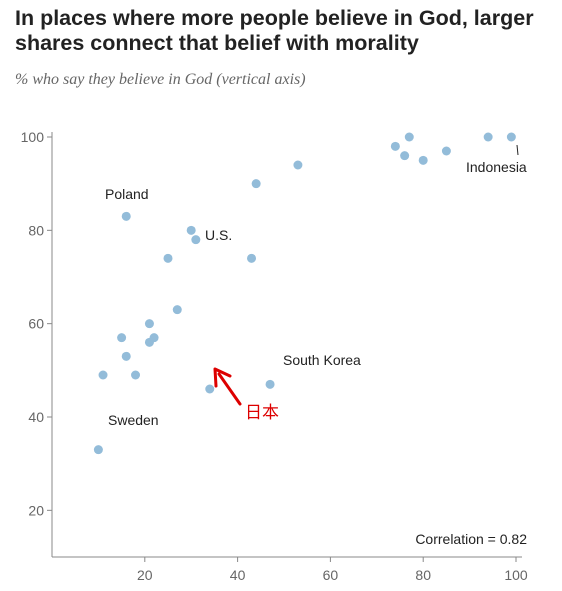 The width and height of the screenshot is (562, 591). What do you see at coordinates (218, 235) in the screenshot?
I see `label-us: U.S.` at bounding box center [218, 235].